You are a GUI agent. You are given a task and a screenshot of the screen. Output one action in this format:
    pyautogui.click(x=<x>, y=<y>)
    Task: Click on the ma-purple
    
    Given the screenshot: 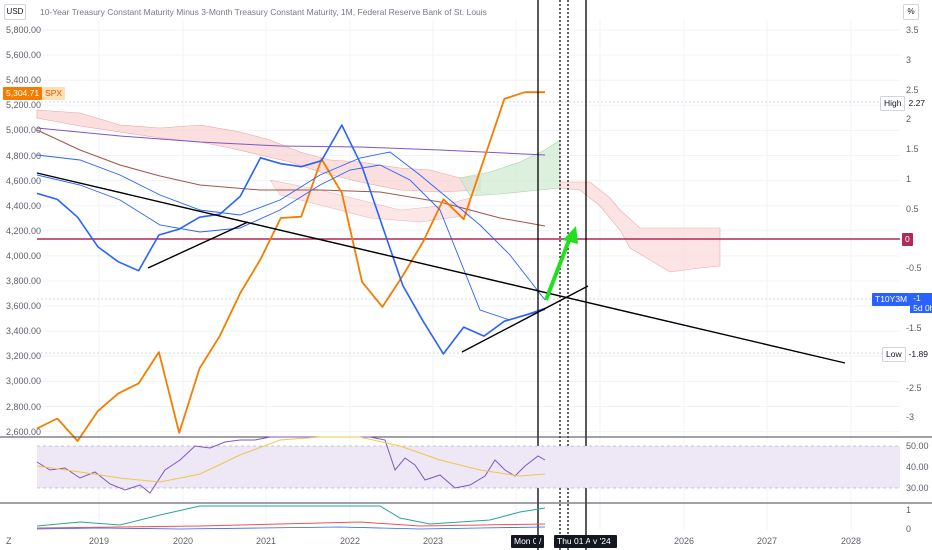 What is the action you would take?
    pyautogui.click(x=291, y=141)
    